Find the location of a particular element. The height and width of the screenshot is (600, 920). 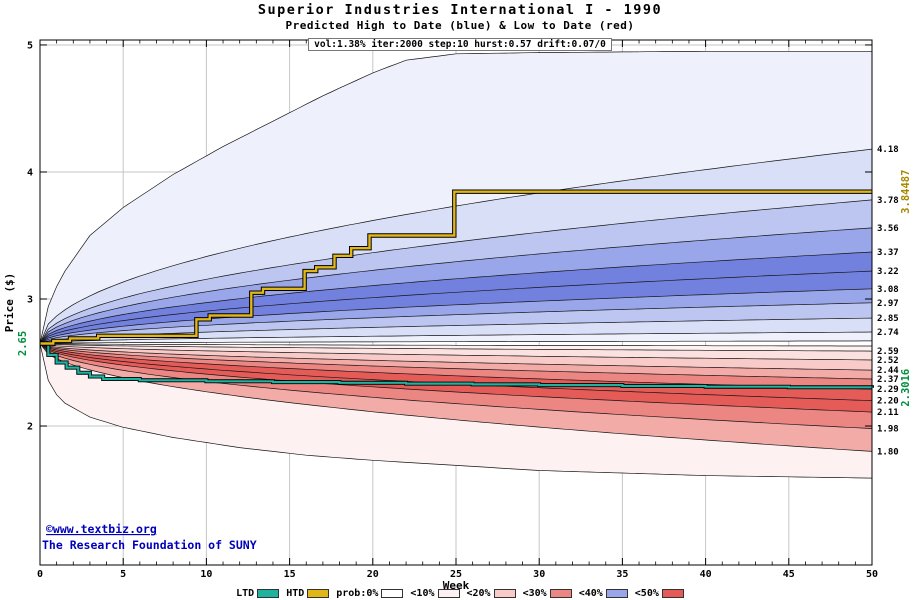

band-end-label: 4.18 is located at coordinates (888, 150).